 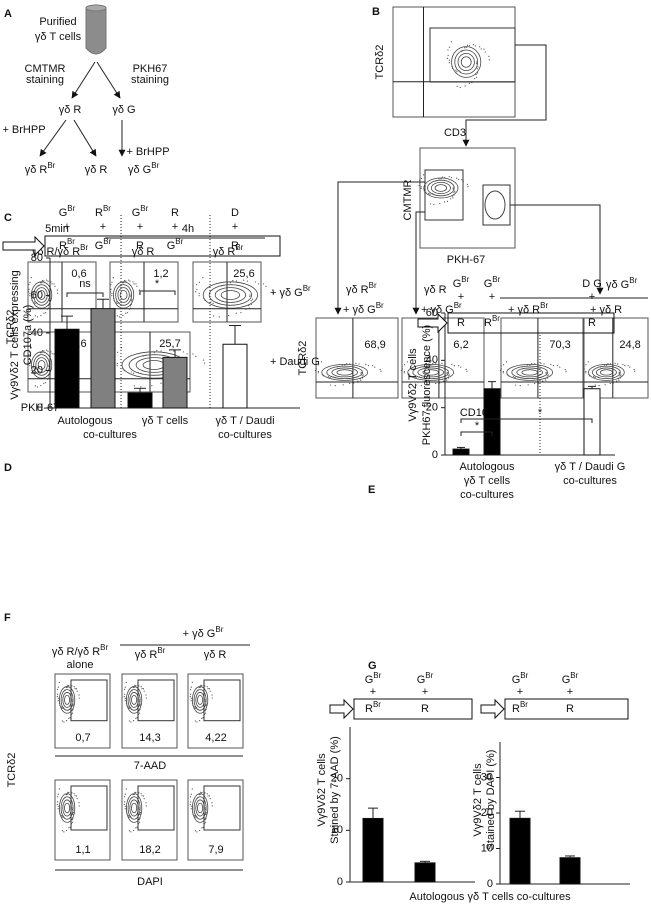 I want to click on panel-label: G, so click(x=372, y=666).